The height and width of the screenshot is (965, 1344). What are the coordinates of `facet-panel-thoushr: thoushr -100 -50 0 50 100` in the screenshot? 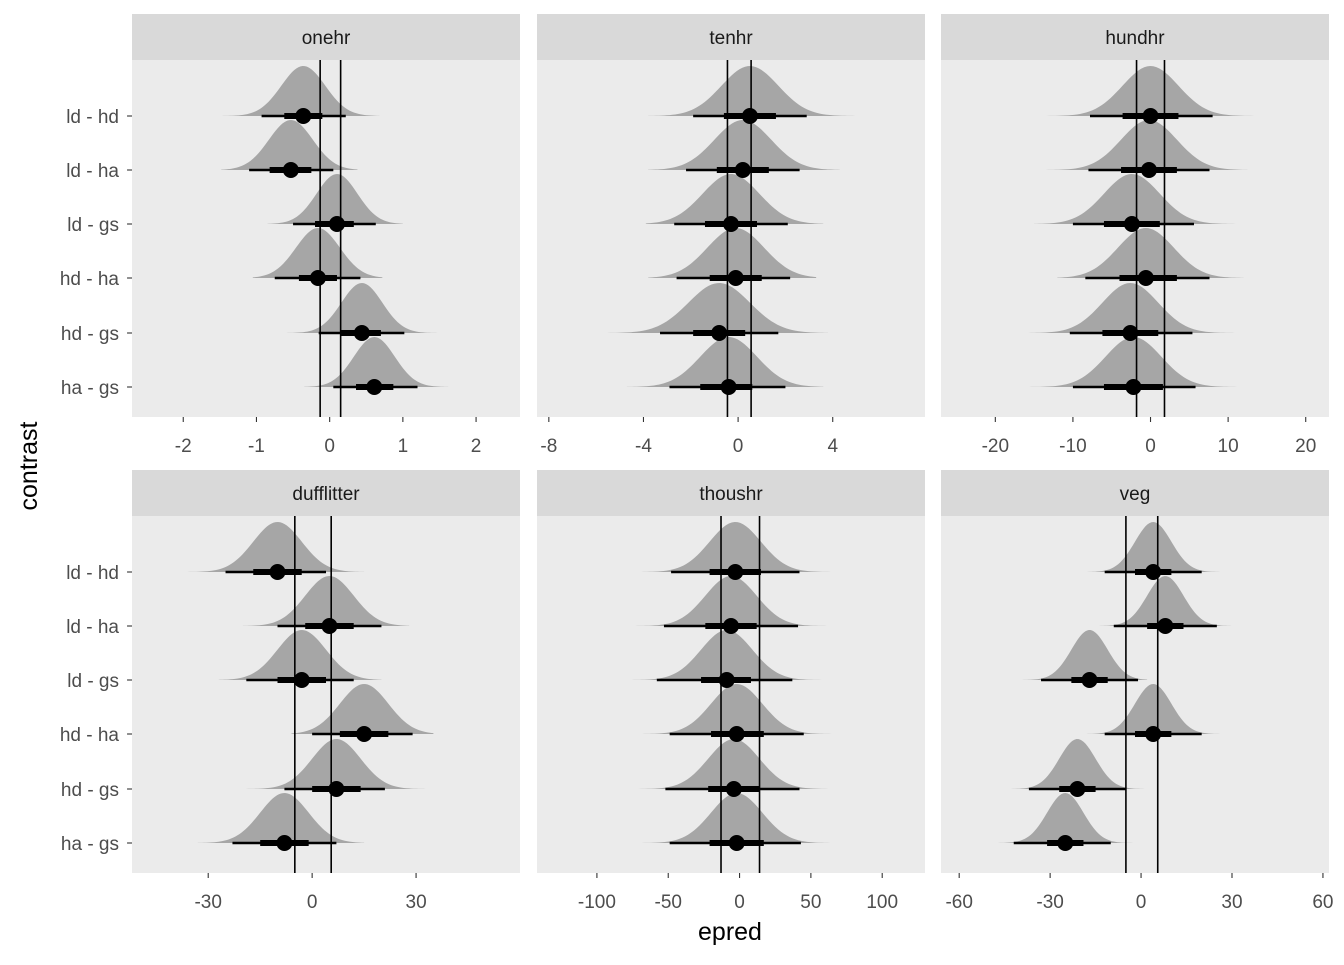 It's located at (731, 691).